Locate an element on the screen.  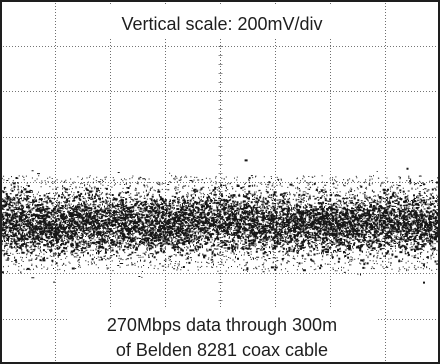
scale-label-background is located at coordinates (223, 22).